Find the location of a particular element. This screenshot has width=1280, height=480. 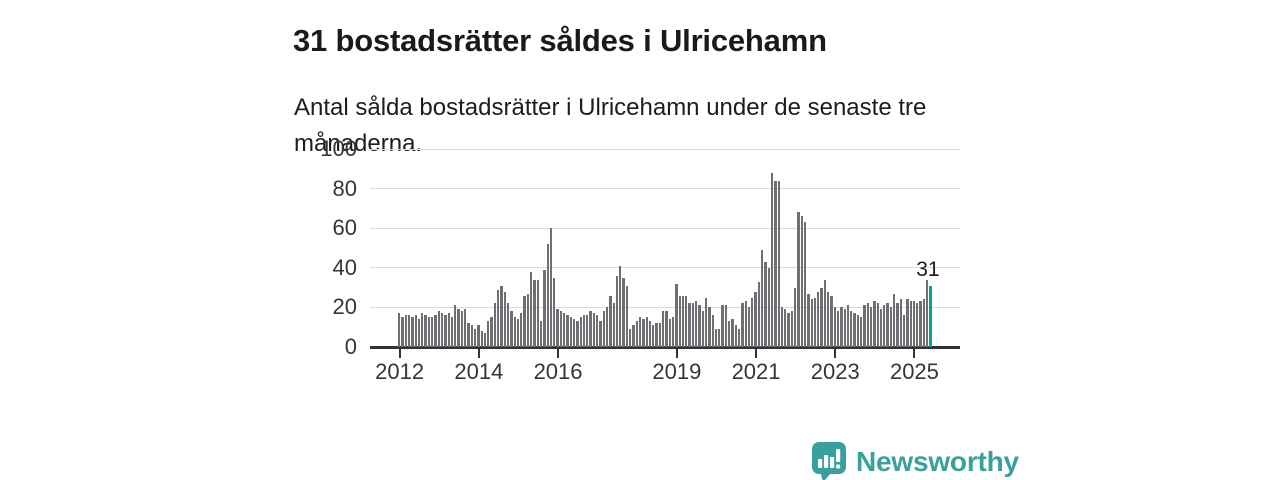

page-title: 31 bostadsrätter såldes i Ulricehamn is located at coordinates (560, 40).